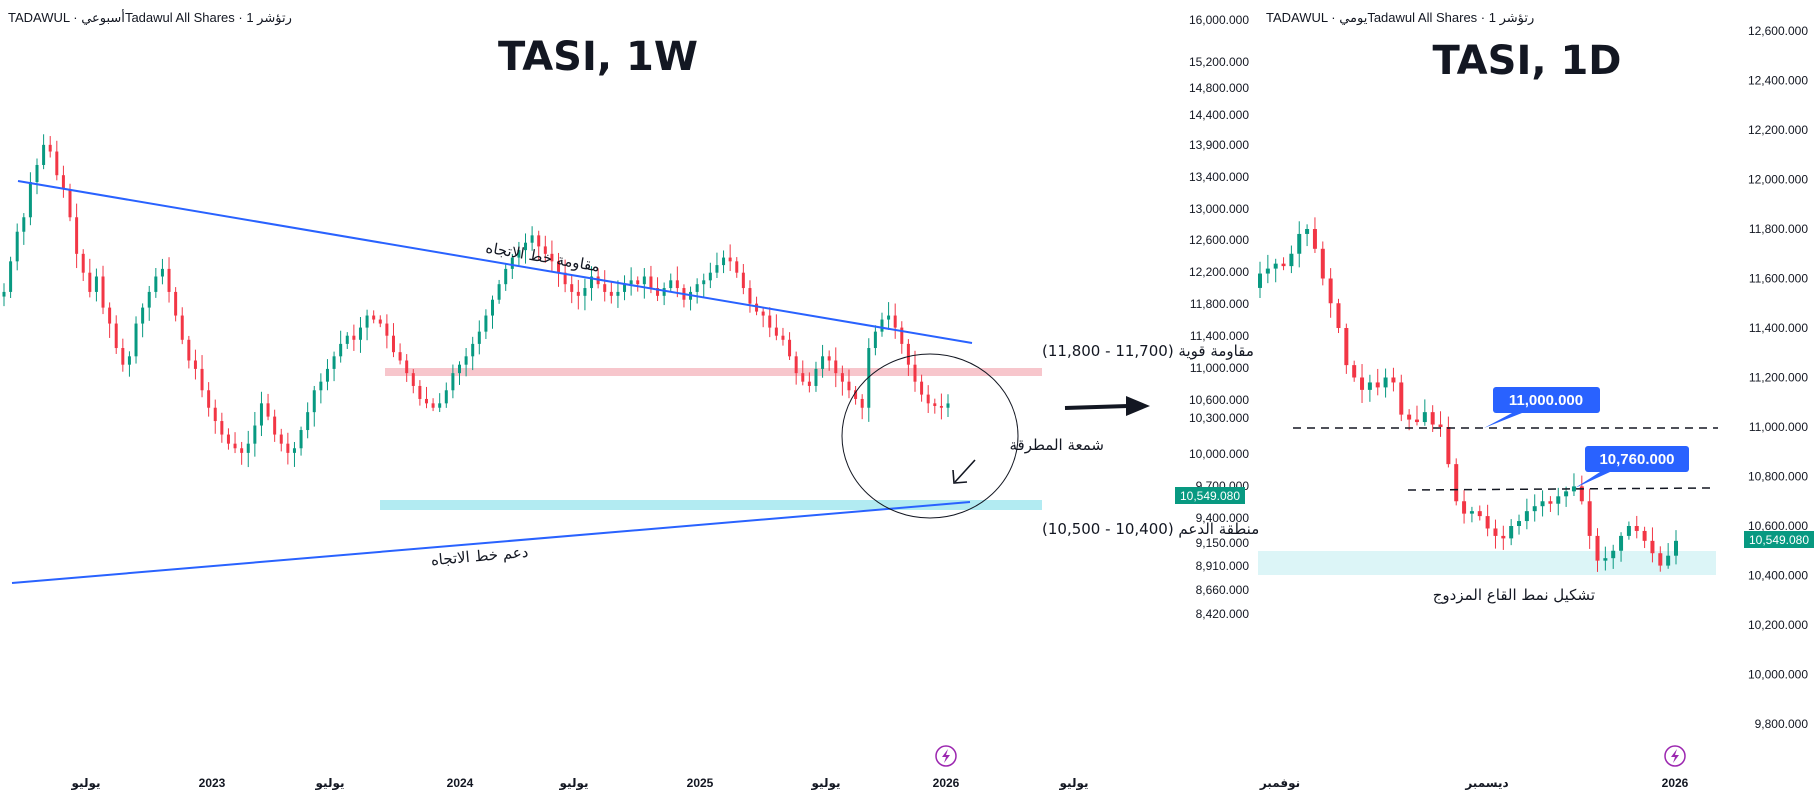 This screenshot has width=1818, height=796. Describe the element at coordinates (1219, 240) in the screenshot. I see `left-y-tick: 12,600.000` at that location.